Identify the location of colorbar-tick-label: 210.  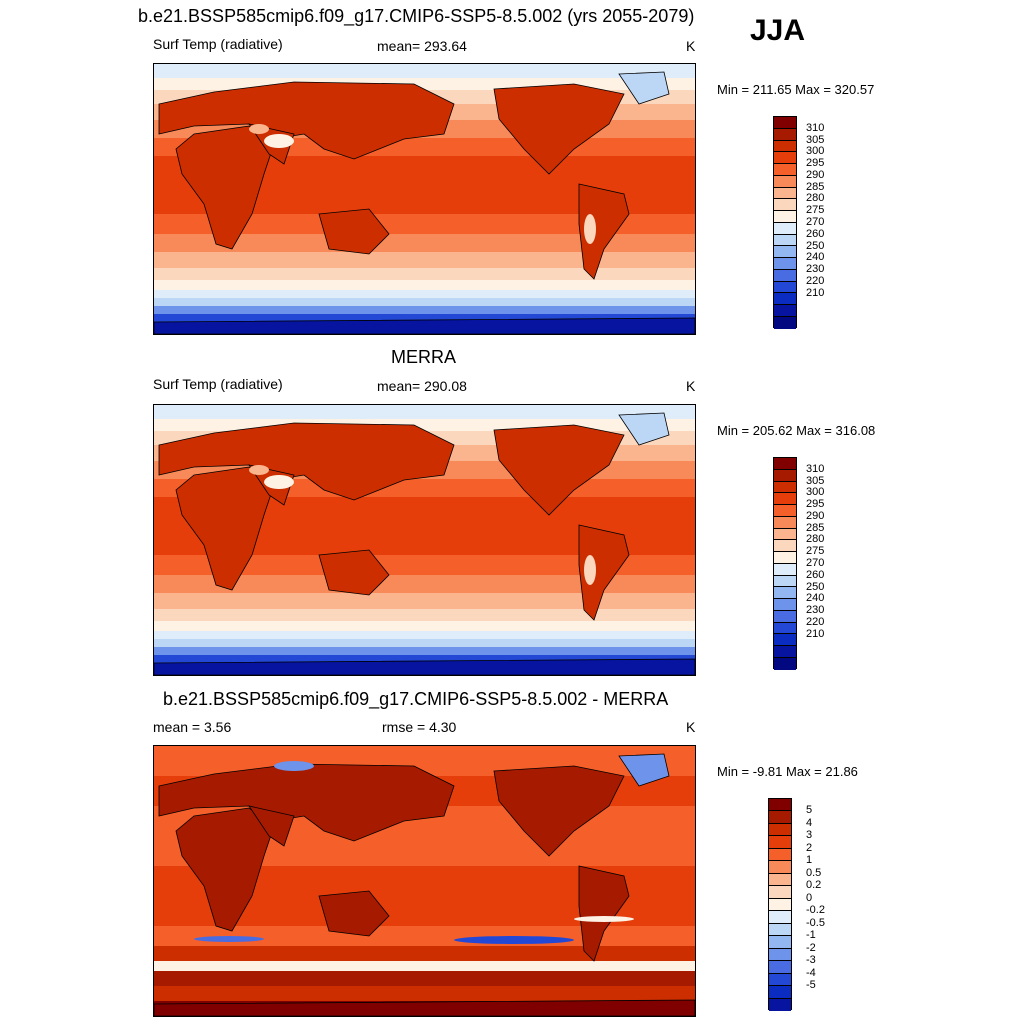
(815, 292).